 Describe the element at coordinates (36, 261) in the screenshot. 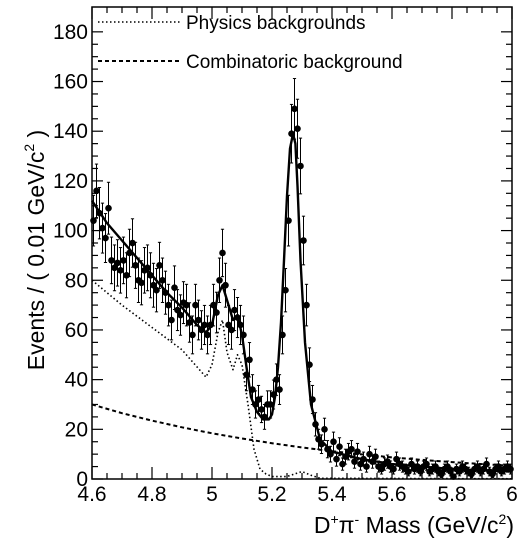

I see `y-axis-title-text: Events / ( 0.01 GeV/c` at that location.